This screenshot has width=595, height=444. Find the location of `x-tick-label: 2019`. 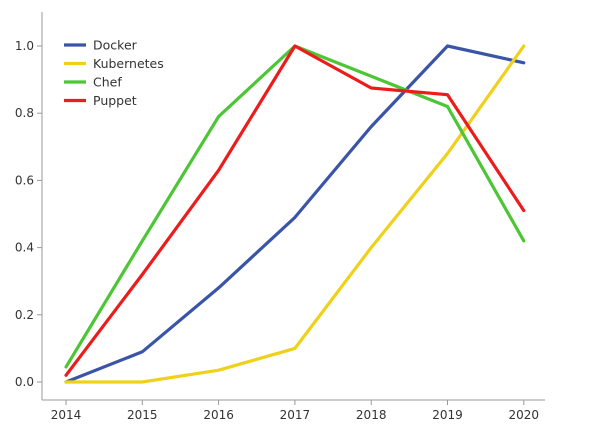

x-tick-label: 2019 is located at coordinates (447, 415).